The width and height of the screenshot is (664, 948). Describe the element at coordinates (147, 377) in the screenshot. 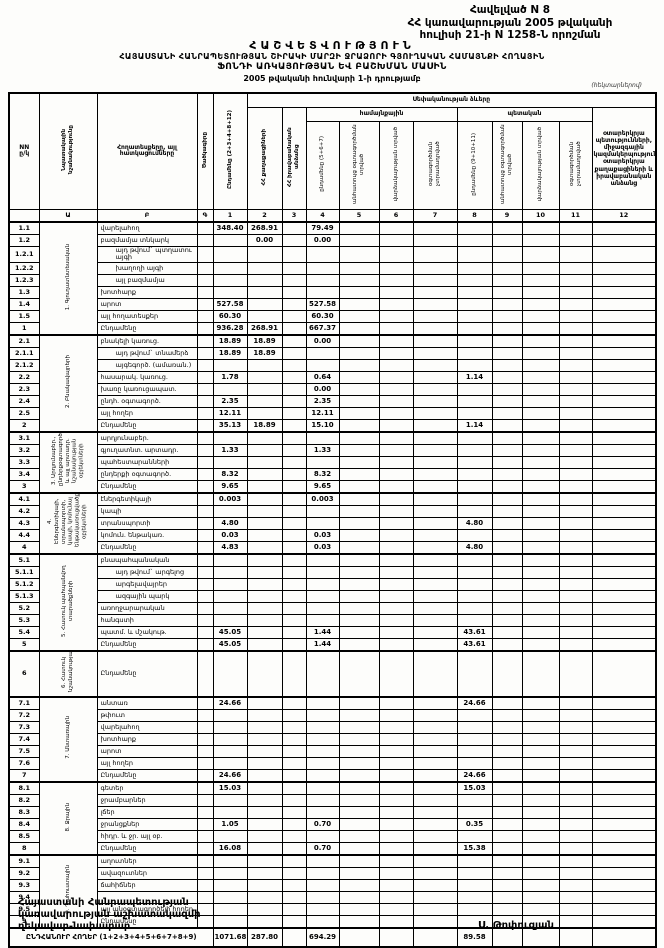

I see `land-type-label: հասարակ. կառուց.` at that location.